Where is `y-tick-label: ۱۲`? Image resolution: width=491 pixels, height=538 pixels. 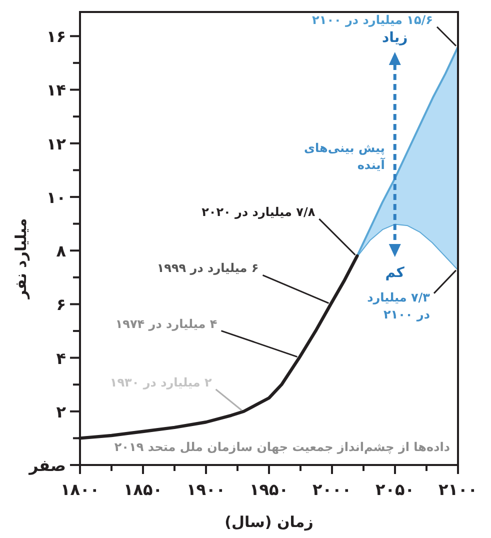 y-tick-label: ۱۲ is located at coordinates (56, 144).